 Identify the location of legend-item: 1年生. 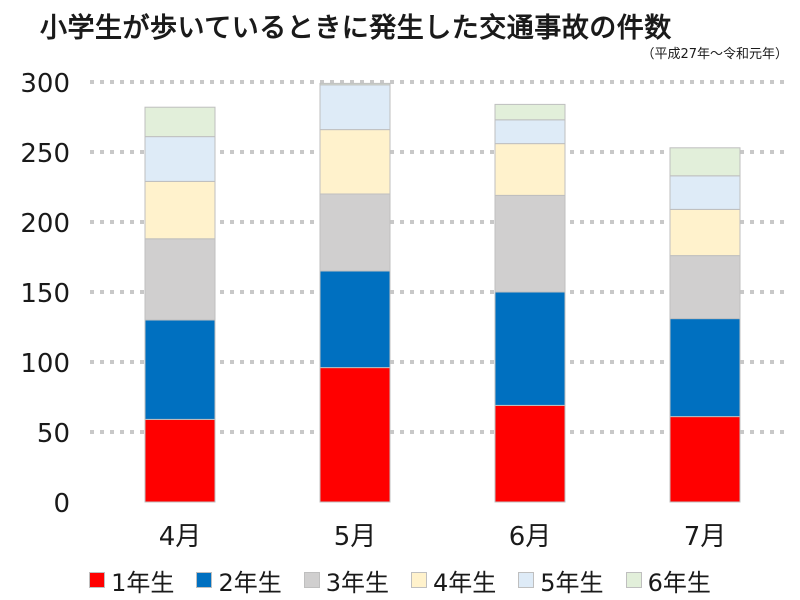
(131, 580).